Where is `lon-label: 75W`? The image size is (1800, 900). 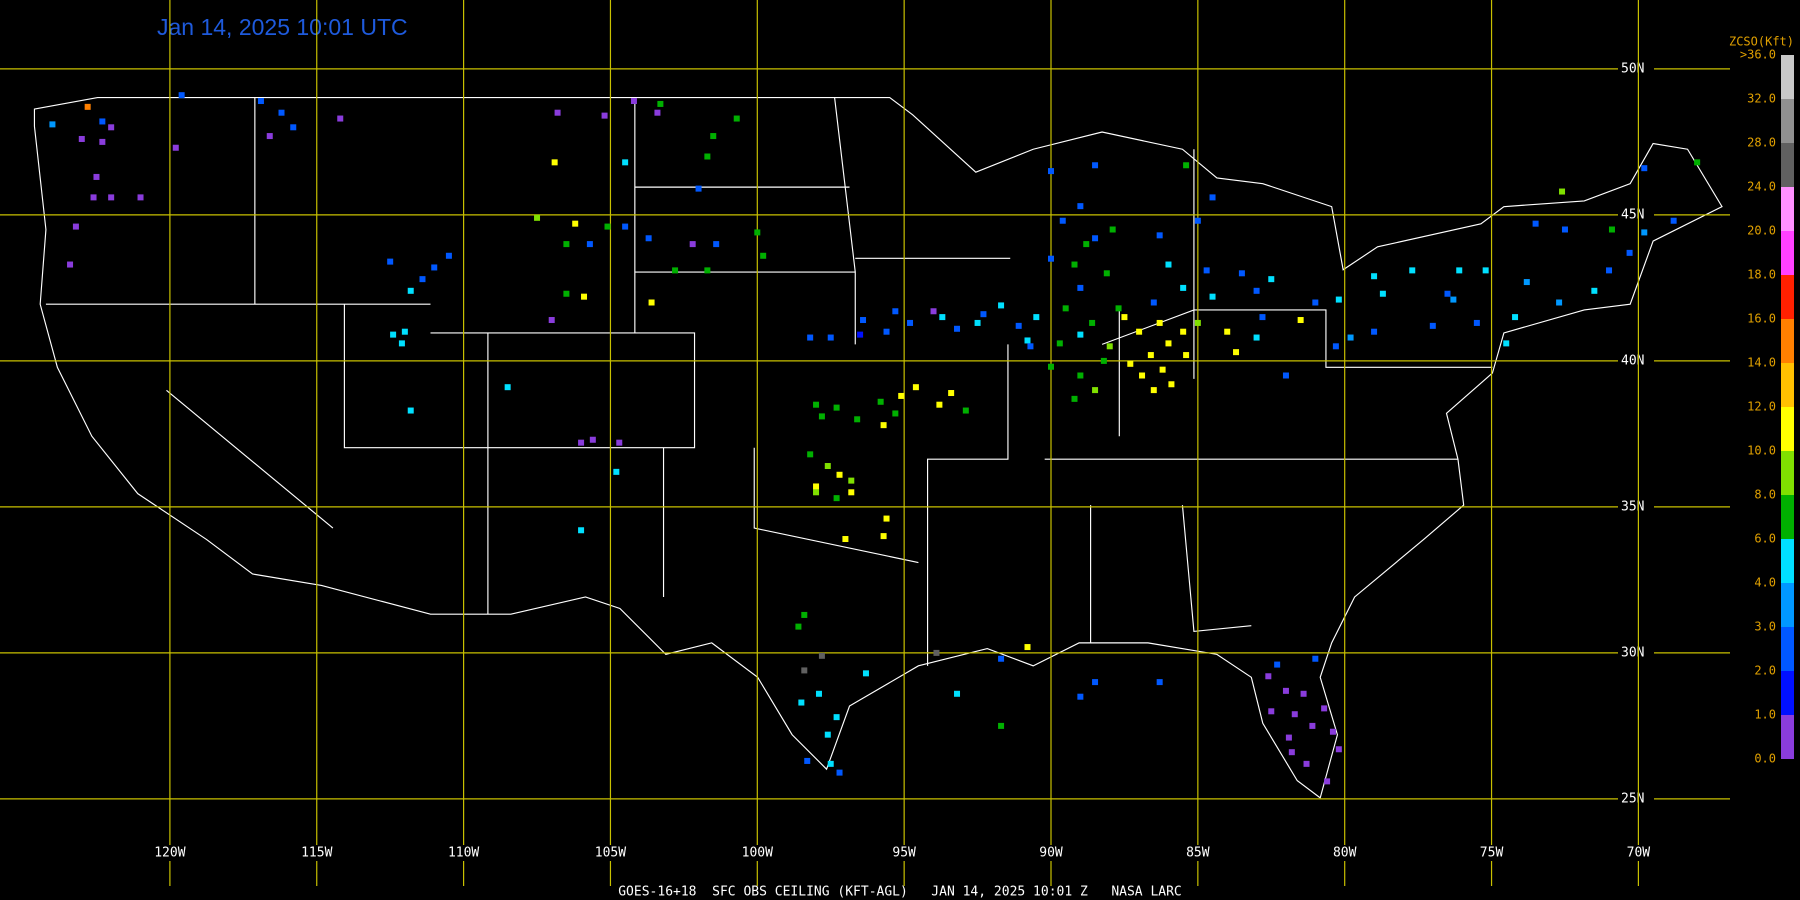 lon-label: 75W is located at coordinates (1492, 853).